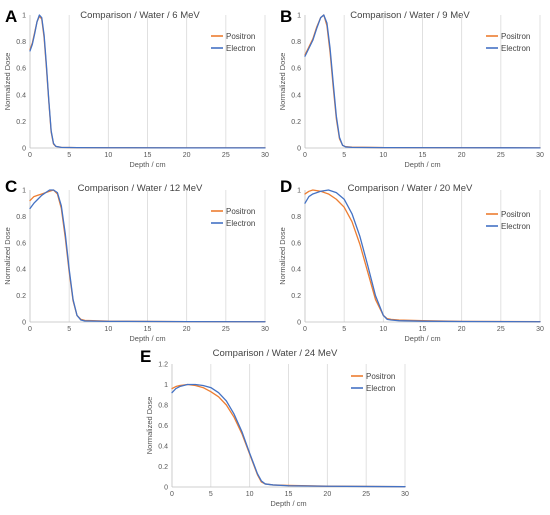 The width and height of the screenshot is (550, 515). Describe the element at coordinates (140, 188) in the screenshot. I see `chart-title: Comparison / Water / 12 MeV` at that location.